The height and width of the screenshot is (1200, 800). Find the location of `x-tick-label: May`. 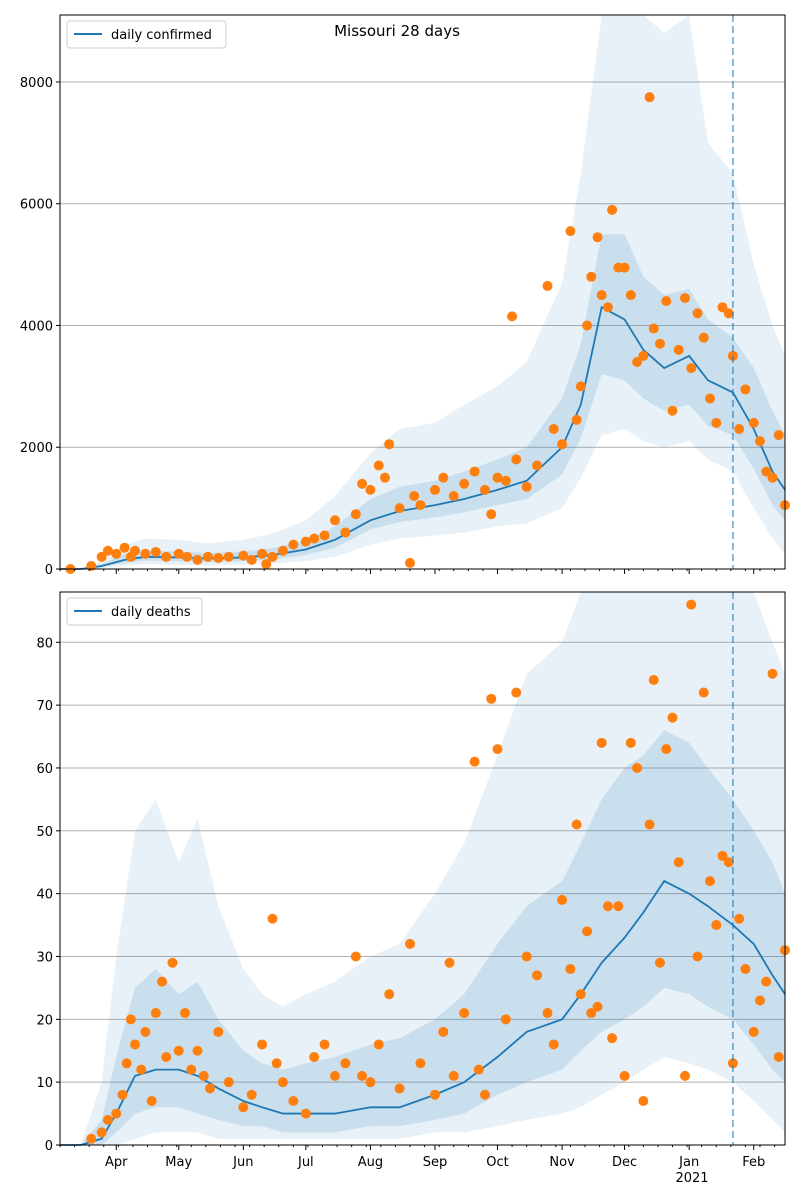

x-tick-label: May is located at coordinates (178, 1162).